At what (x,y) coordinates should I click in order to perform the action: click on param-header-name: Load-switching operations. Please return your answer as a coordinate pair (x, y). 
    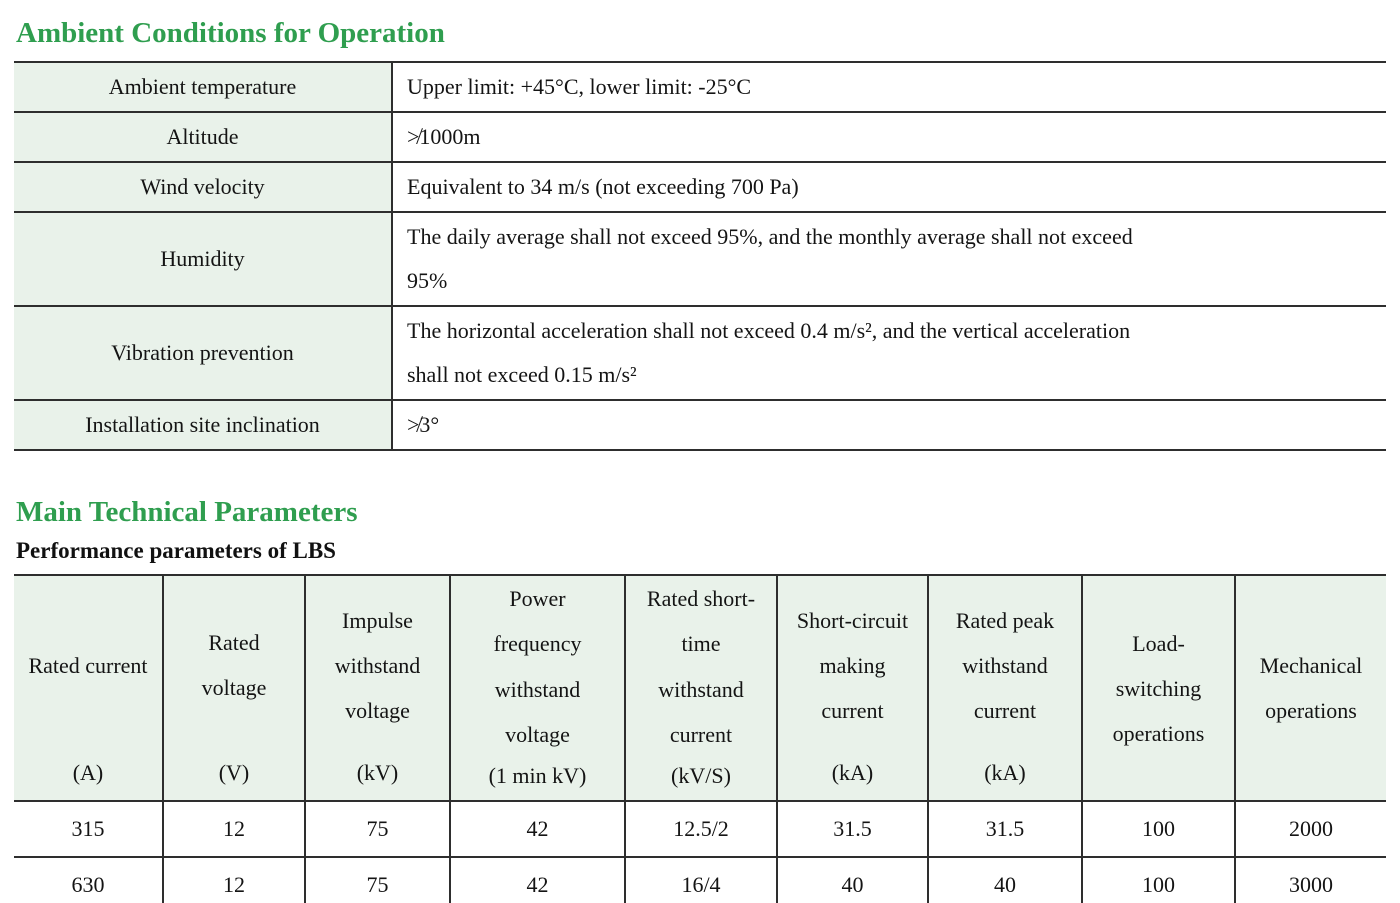
    Looking at the image, I should click on (1158, 688).